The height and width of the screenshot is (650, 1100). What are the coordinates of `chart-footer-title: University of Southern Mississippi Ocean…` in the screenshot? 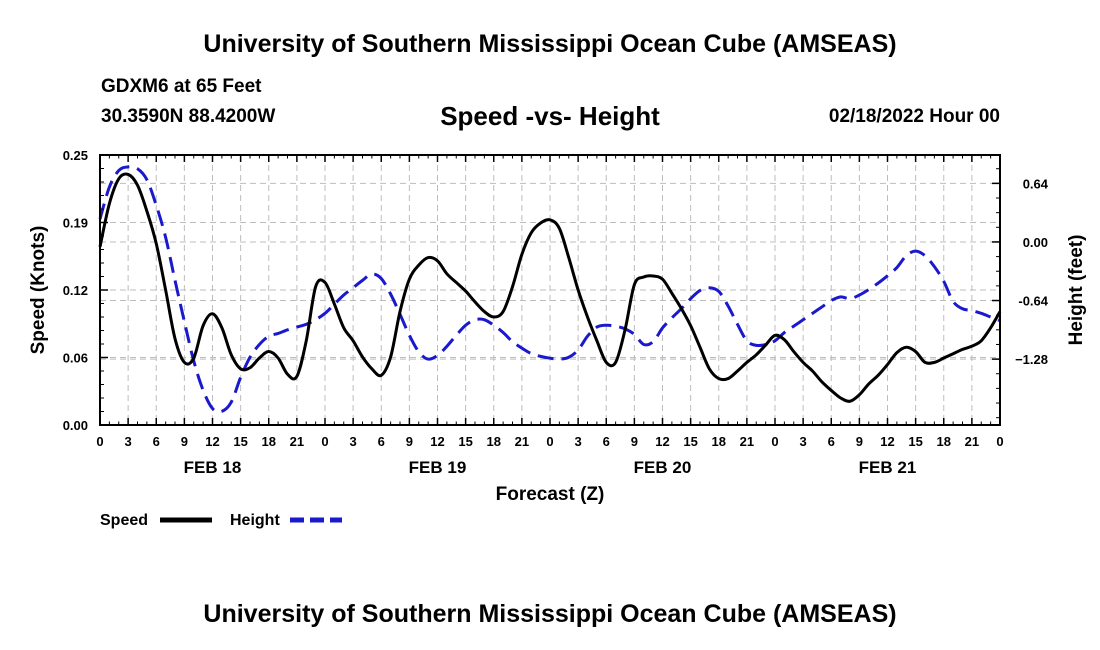 It's located at (550, 614).